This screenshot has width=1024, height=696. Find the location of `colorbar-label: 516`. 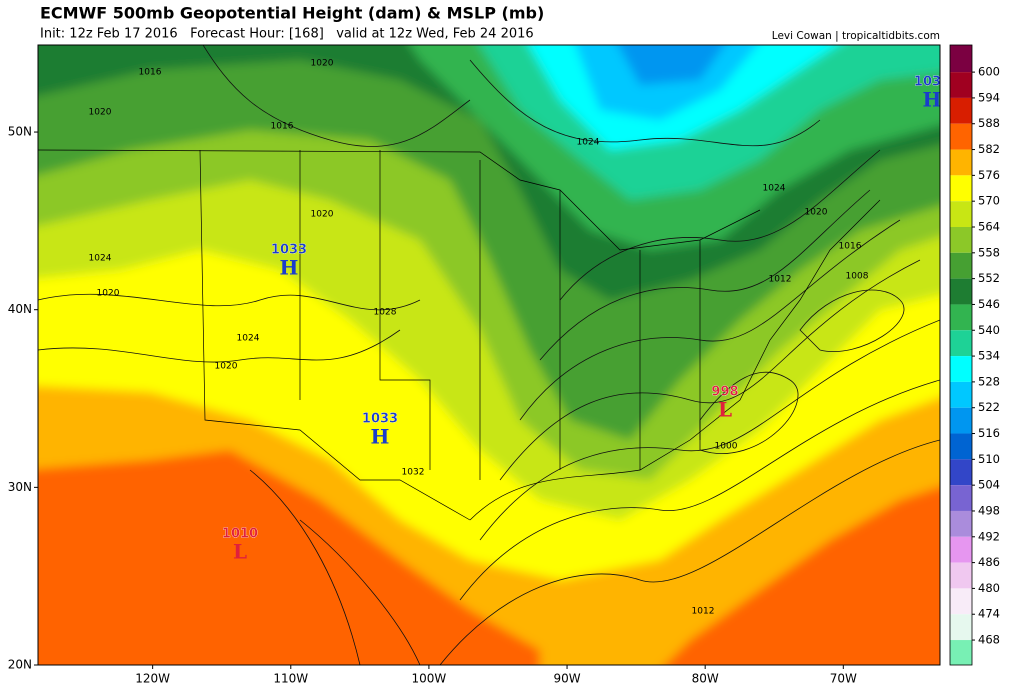

colorbar-label: 516 is located at coordinates (989, 433).